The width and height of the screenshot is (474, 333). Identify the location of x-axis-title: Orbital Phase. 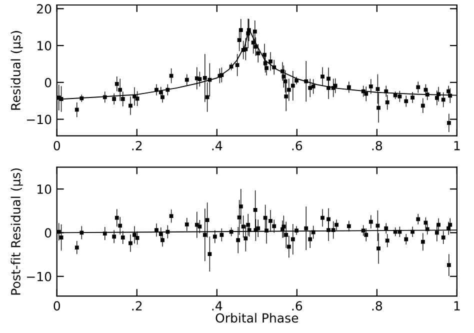
(257, 317).